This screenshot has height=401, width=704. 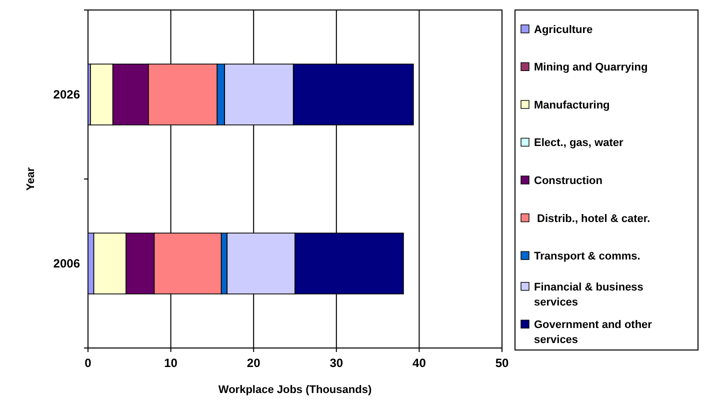 What do you see at coordinates (591, 68) in the screenshot?
I see `legend-label: Mining and Quarrying` at bounding box center [591, 68].